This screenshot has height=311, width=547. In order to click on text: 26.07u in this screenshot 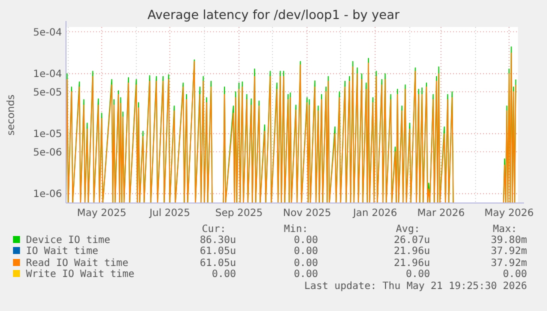, I will do `click(412, 240)`.